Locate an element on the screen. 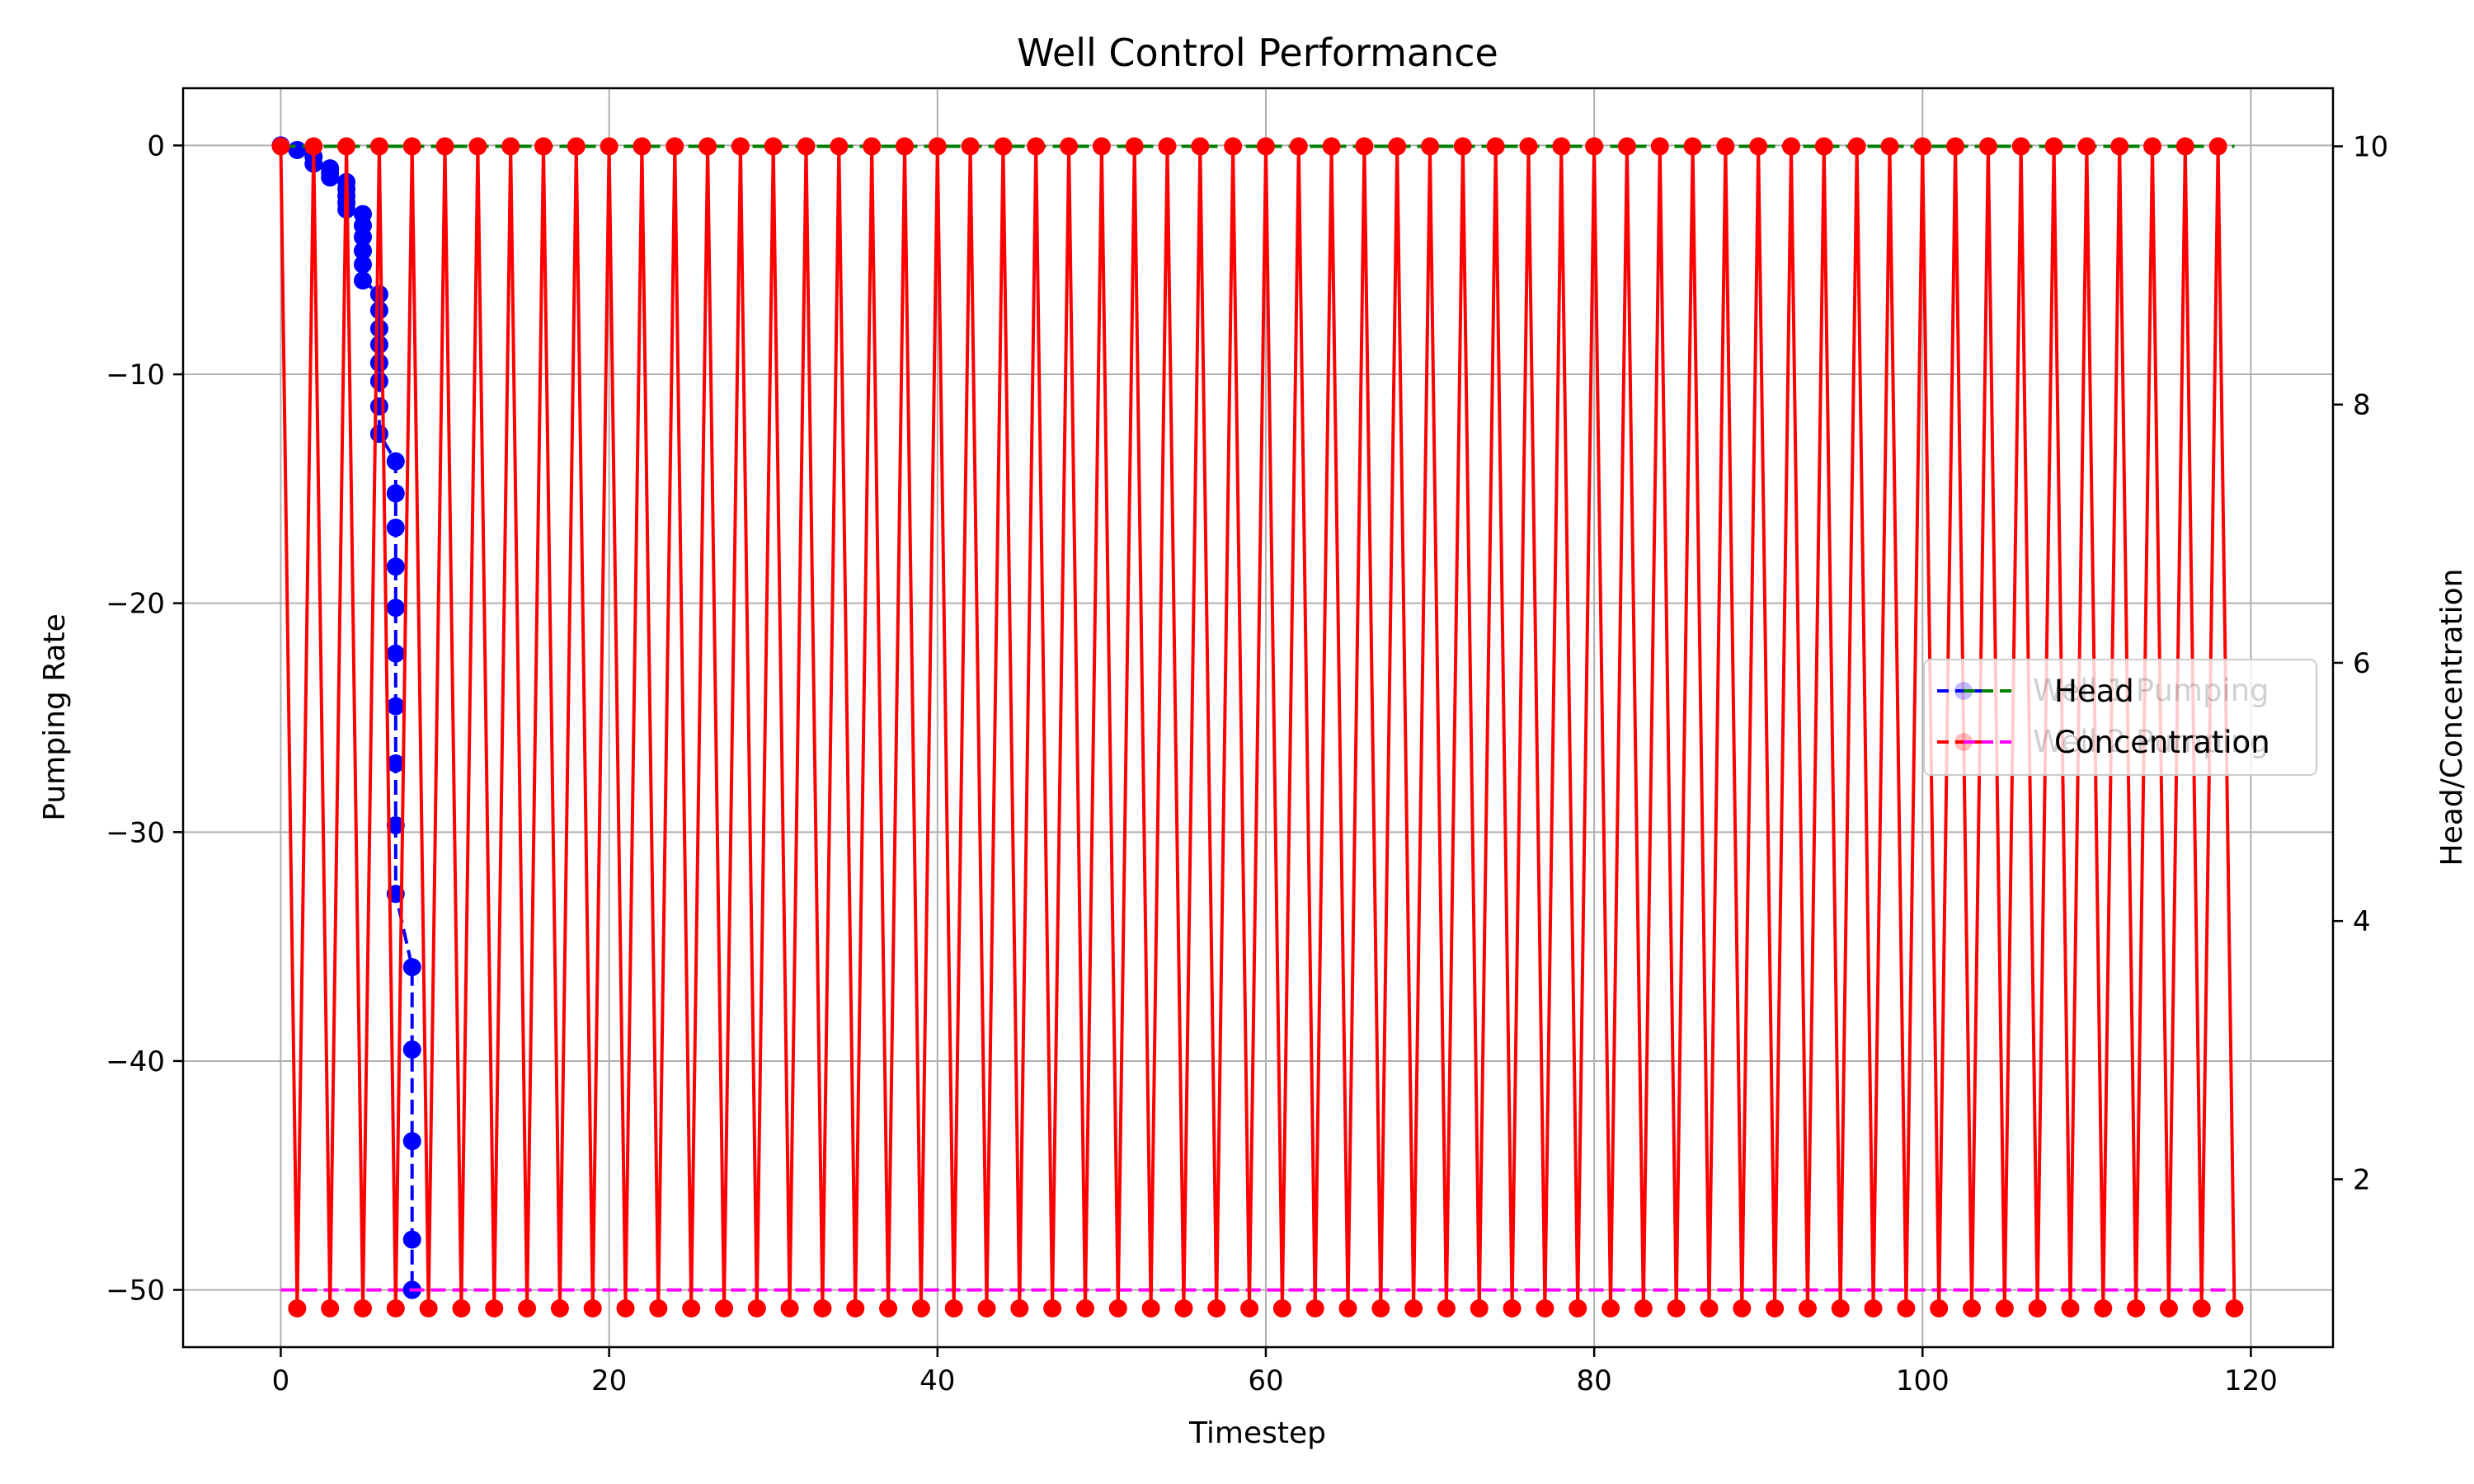  y-tick-label: −20 is located at coordinates (135, 604).